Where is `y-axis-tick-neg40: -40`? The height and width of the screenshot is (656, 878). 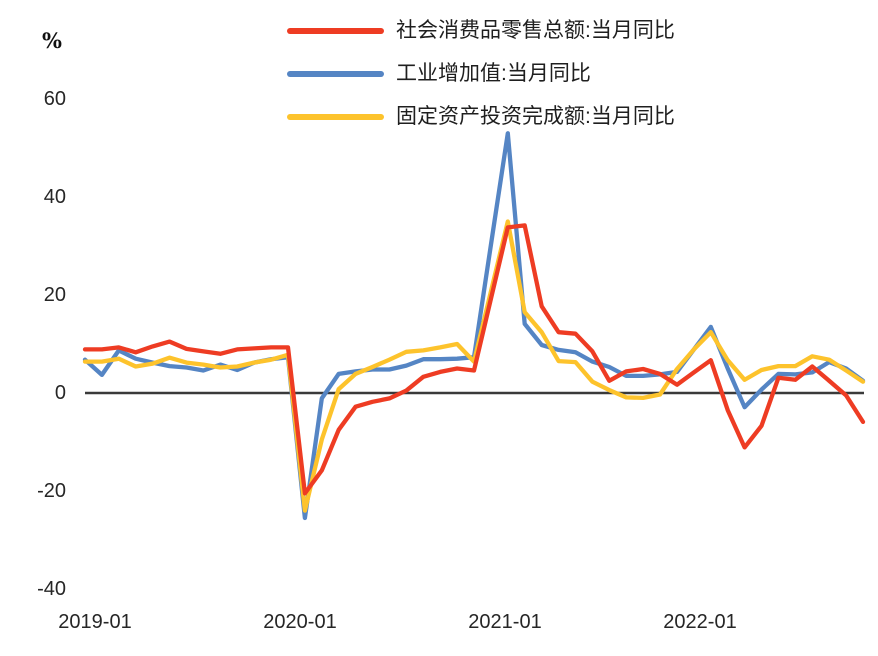 y-axis-tick-neg40: -40 is located at coordinates (51, 589).